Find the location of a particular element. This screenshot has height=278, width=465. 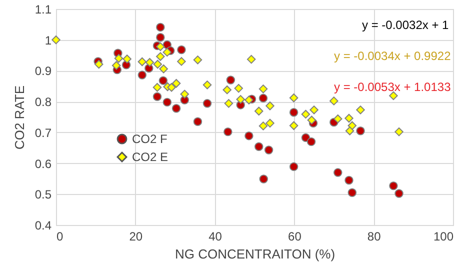

legend-label: CO2 F is located at coordinates (150, 139).